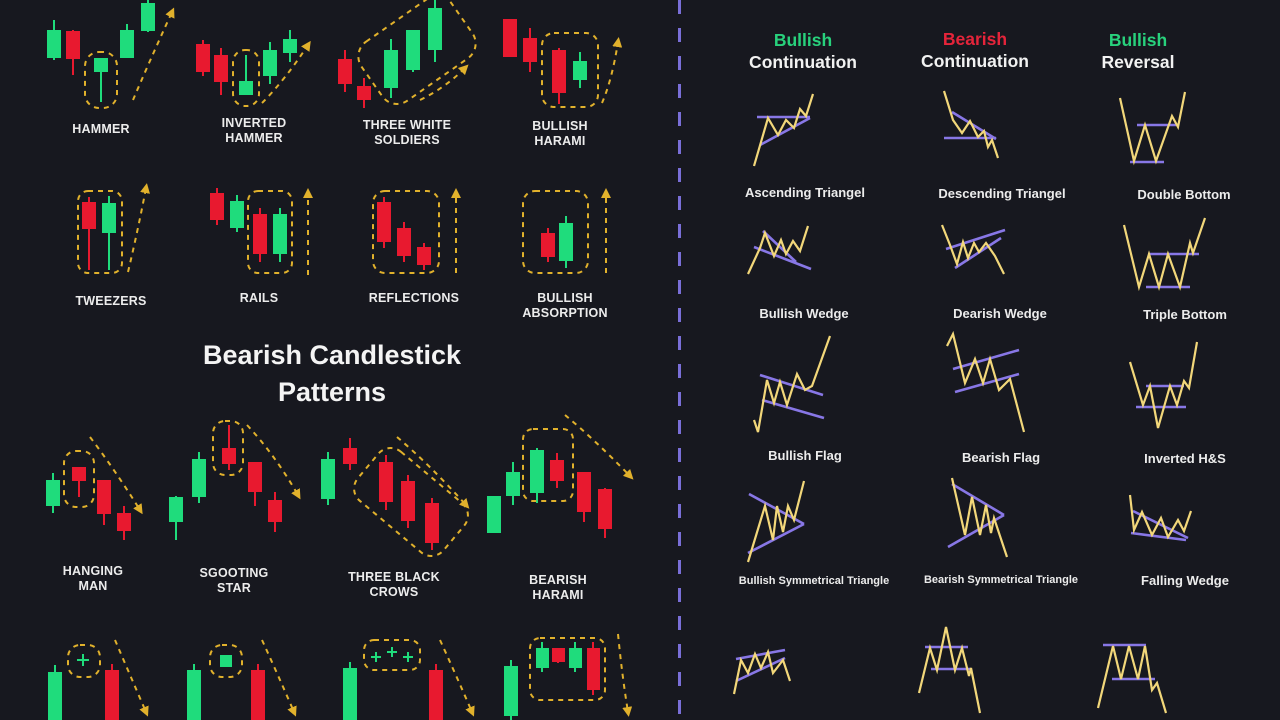  I want to click on caption-inverted-hammer: INVERTED HAMMER, so click(254, 130).